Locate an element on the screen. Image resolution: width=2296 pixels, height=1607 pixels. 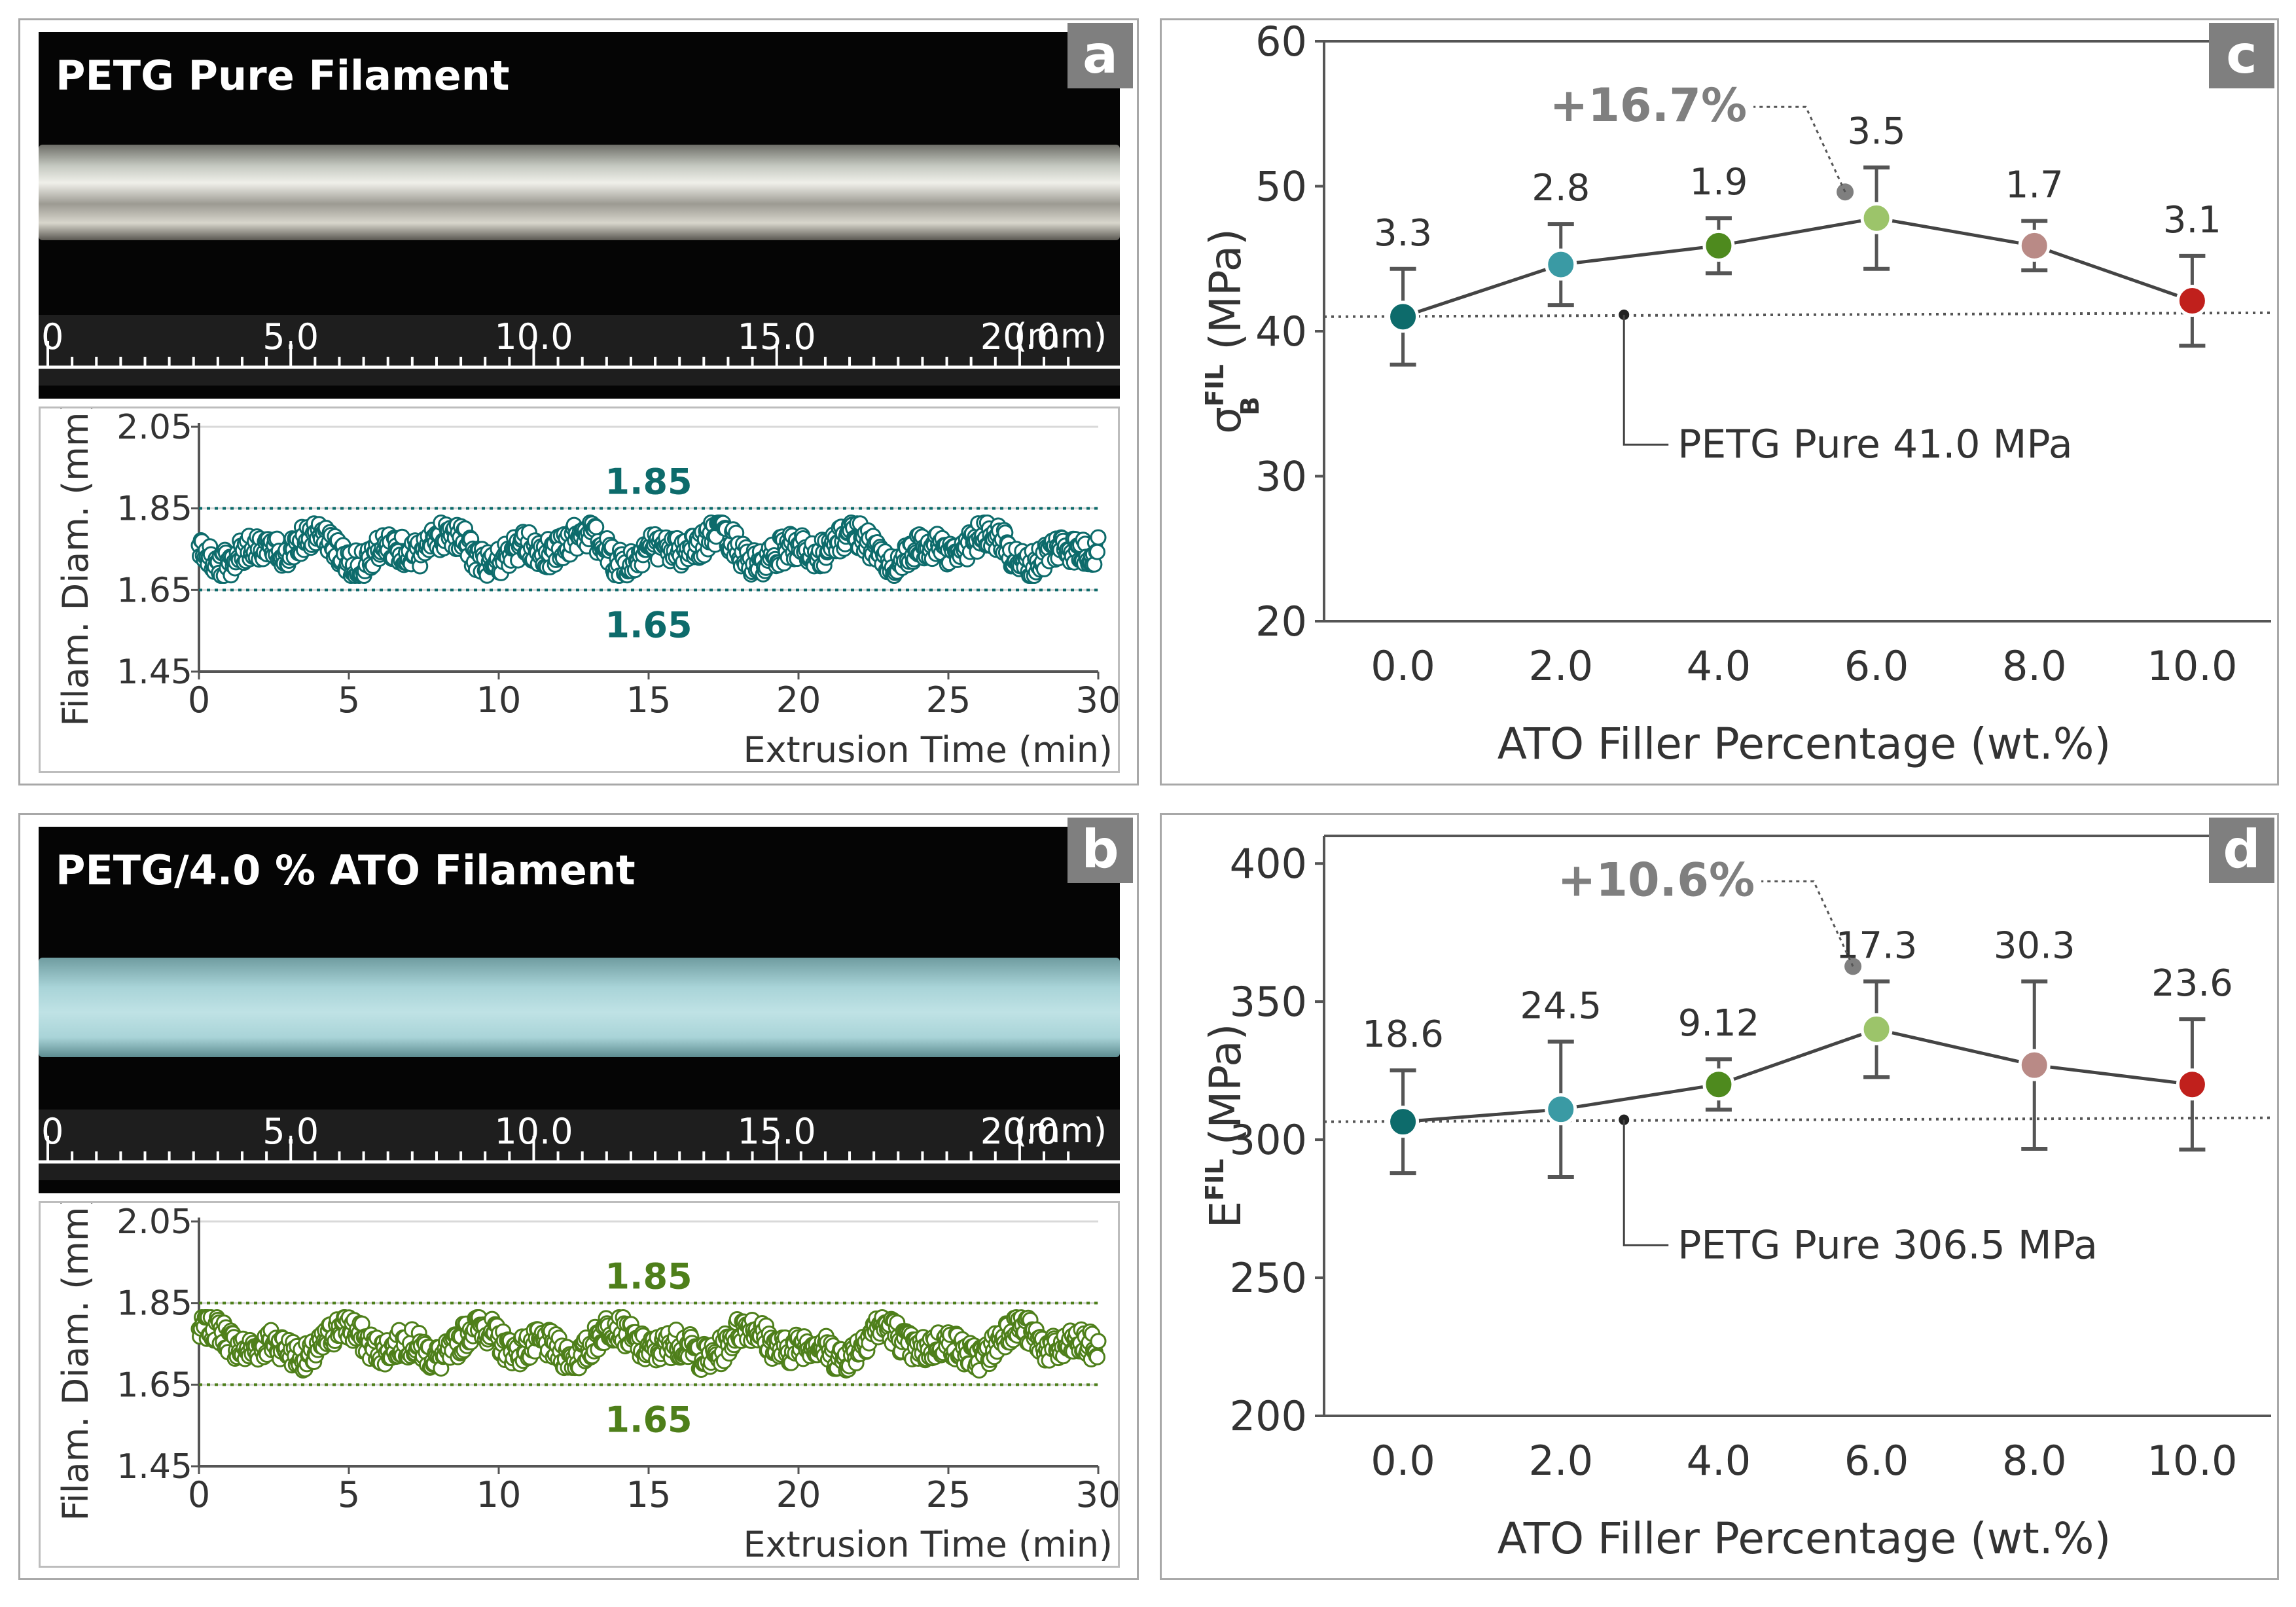
y-tick-label: 400 is located at coordinates (1268, 864).